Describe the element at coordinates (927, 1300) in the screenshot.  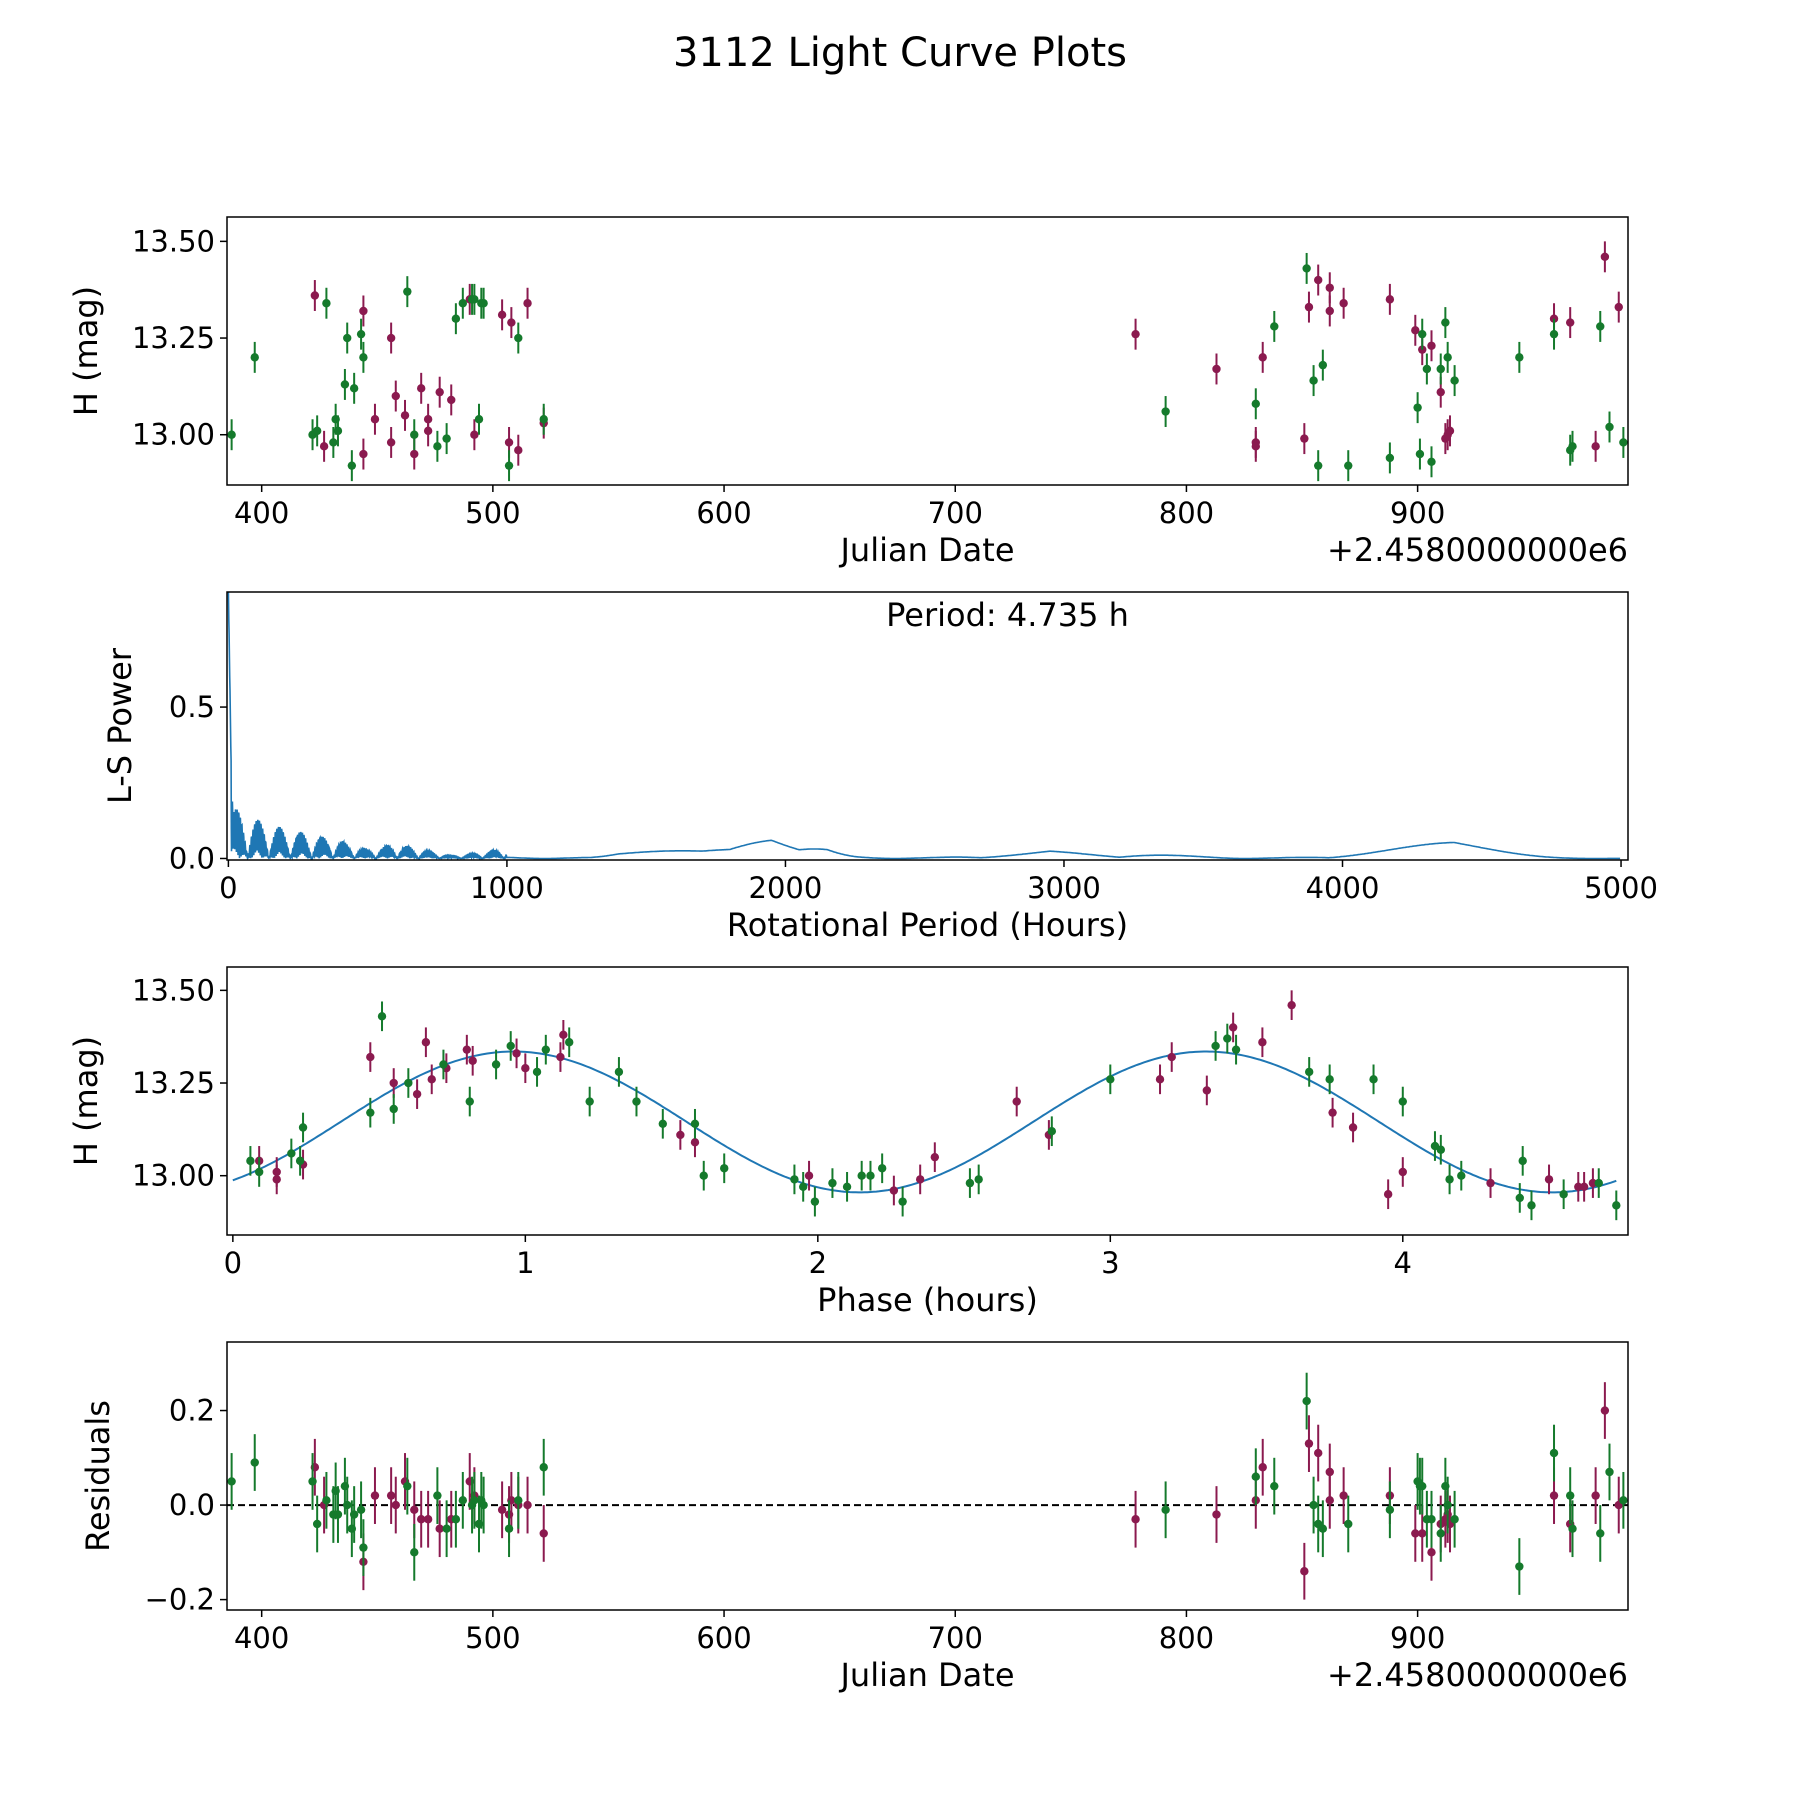
I see `x-axis-label: Phase (hours)` at that location.